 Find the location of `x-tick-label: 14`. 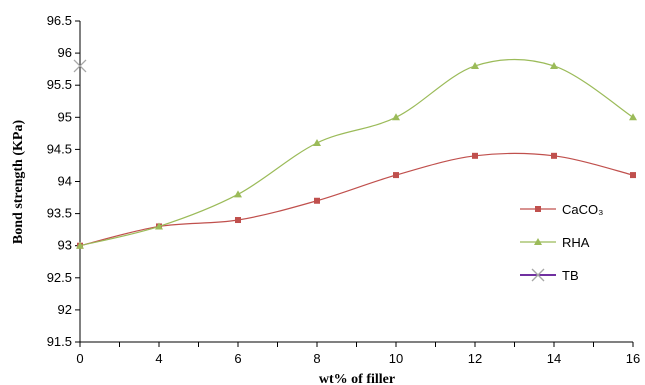

x-tick-label: 14 is located at coordinates (554, 358).